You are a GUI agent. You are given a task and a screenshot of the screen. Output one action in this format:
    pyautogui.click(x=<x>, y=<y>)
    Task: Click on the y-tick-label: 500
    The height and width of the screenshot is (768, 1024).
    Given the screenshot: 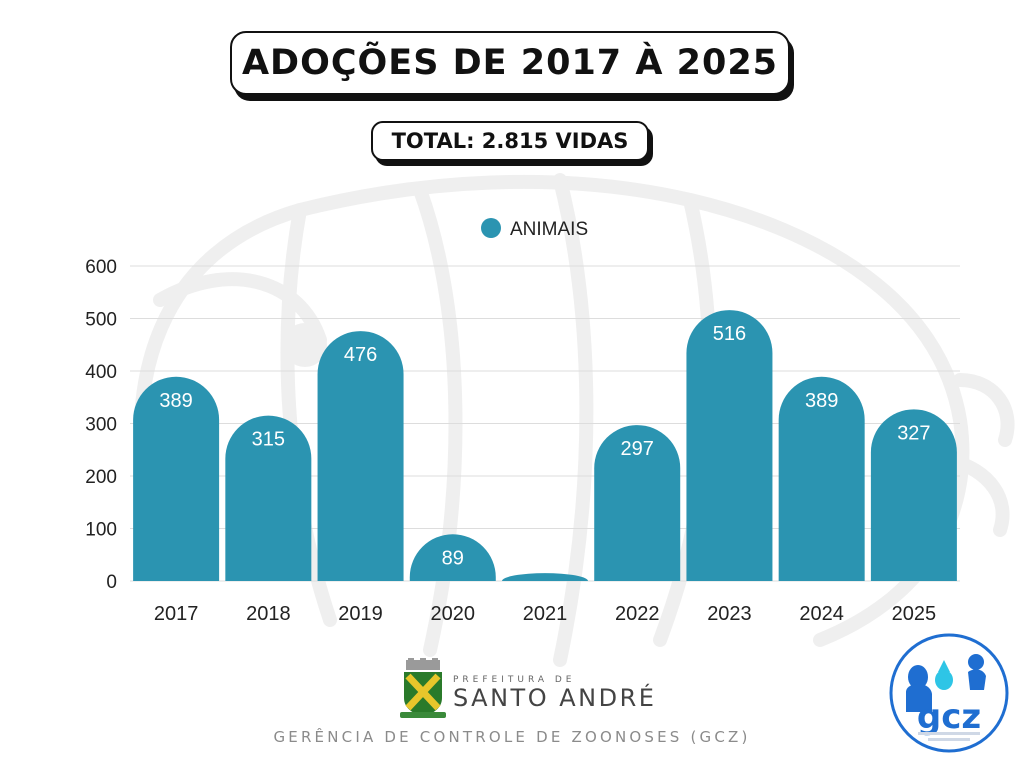 What is the action you would take?
    pyautogui.click(x=101, y=320)
    